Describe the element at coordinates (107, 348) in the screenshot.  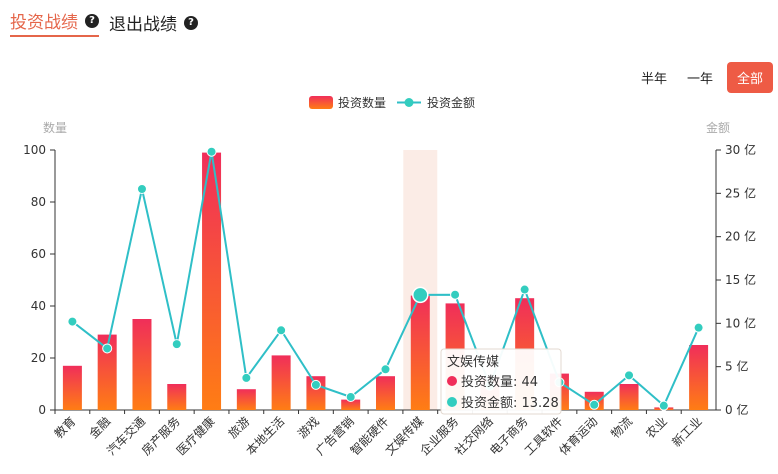
I see `amount-point-金融` at that location.